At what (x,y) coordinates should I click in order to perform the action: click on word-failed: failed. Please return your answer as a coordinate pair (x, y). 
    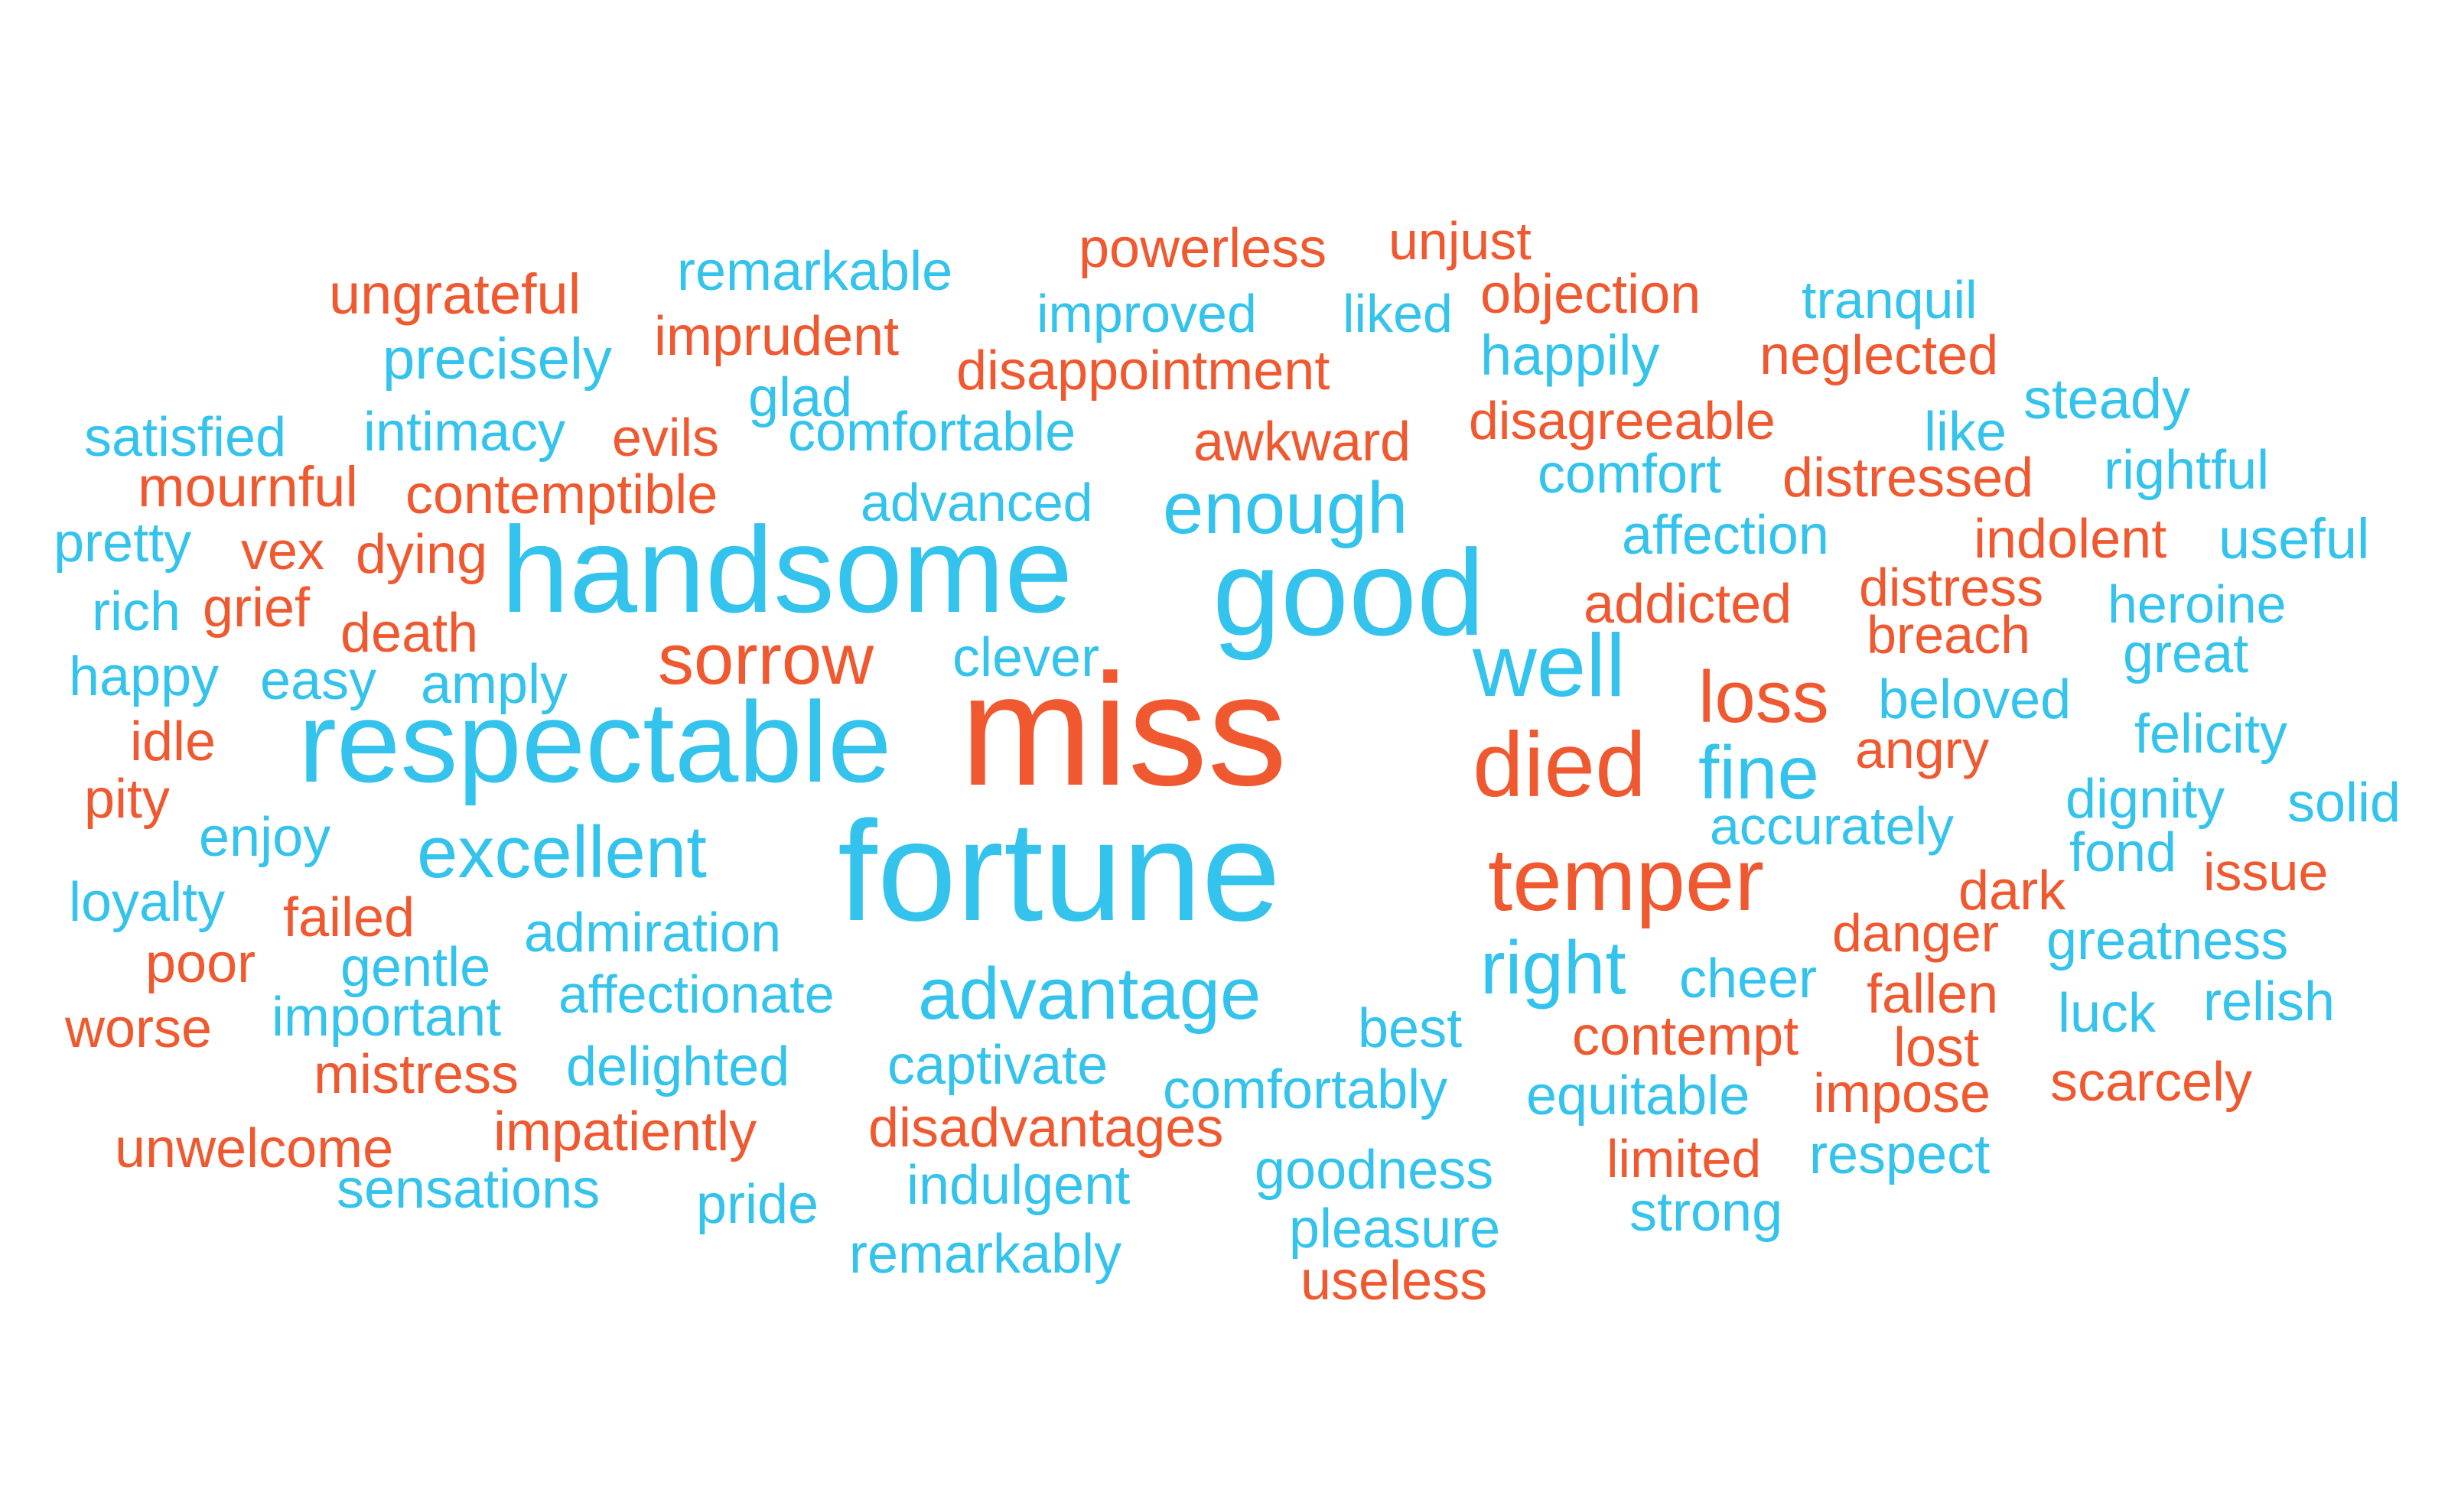
    Looking at the image, I should click on (349, 918).